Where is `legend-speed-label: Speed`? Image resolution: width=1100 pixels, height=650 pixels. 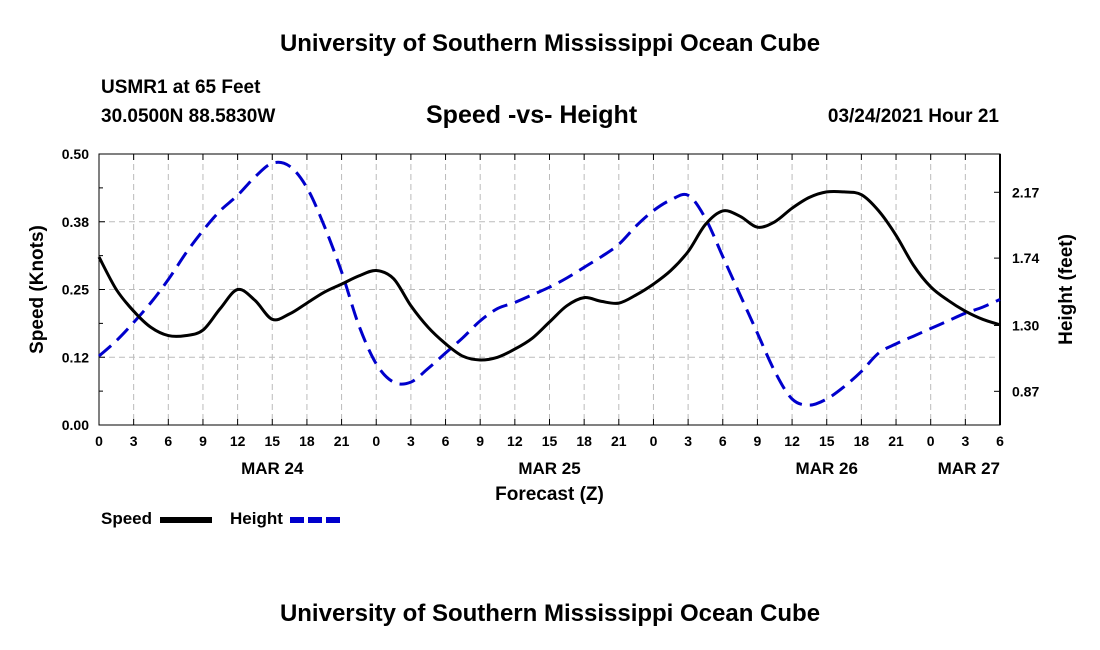 legend-speed-label: Speed is located at coordinates (127, 518).